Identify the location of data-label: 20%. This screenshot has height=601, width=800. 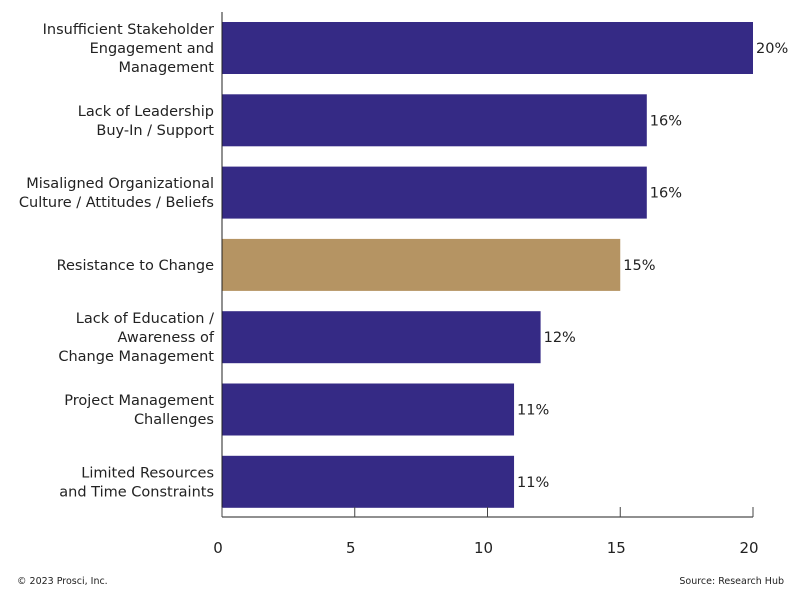
(772, 49).